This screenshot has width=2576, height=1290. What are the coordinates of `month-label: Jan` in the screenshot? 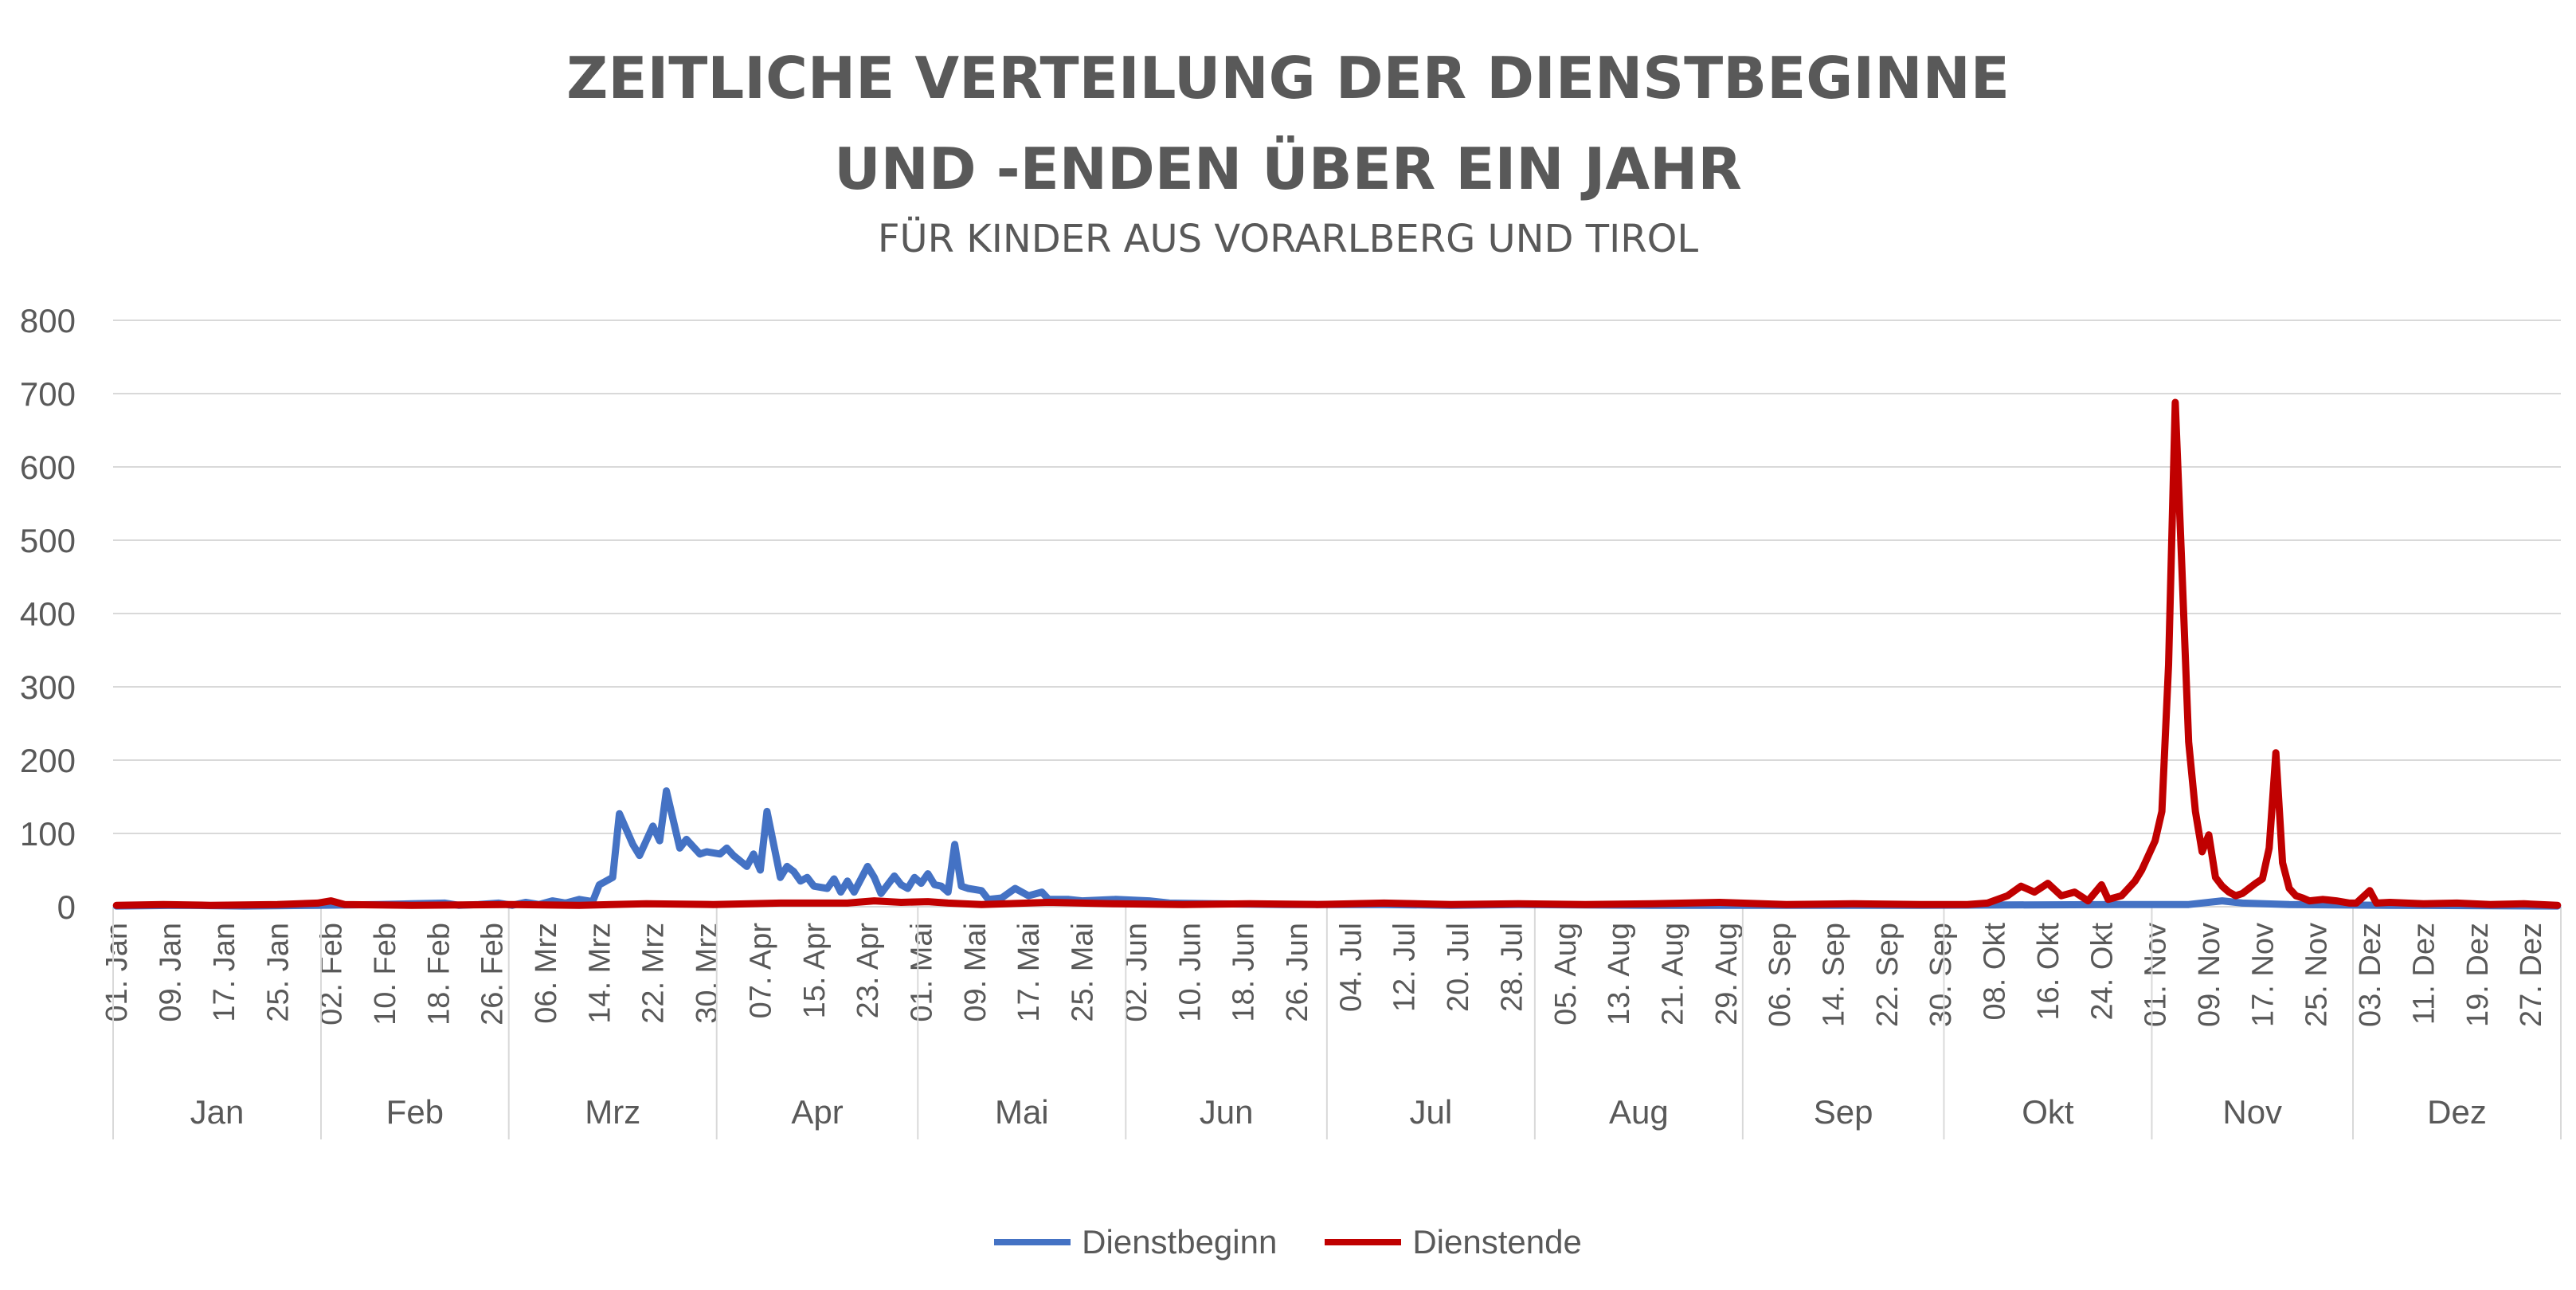 It's located at (217, 1112).